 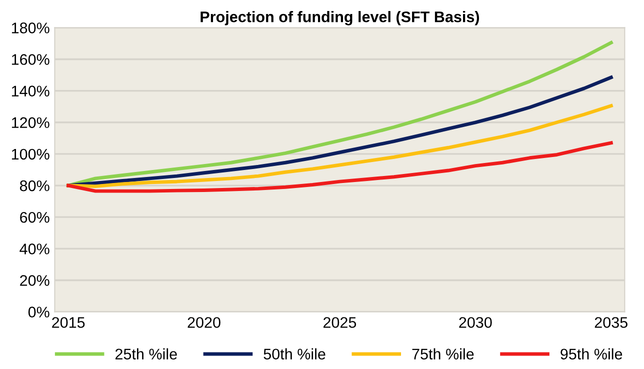 I want to click on y-tick-label: 180%, so click(x=31, y=28).